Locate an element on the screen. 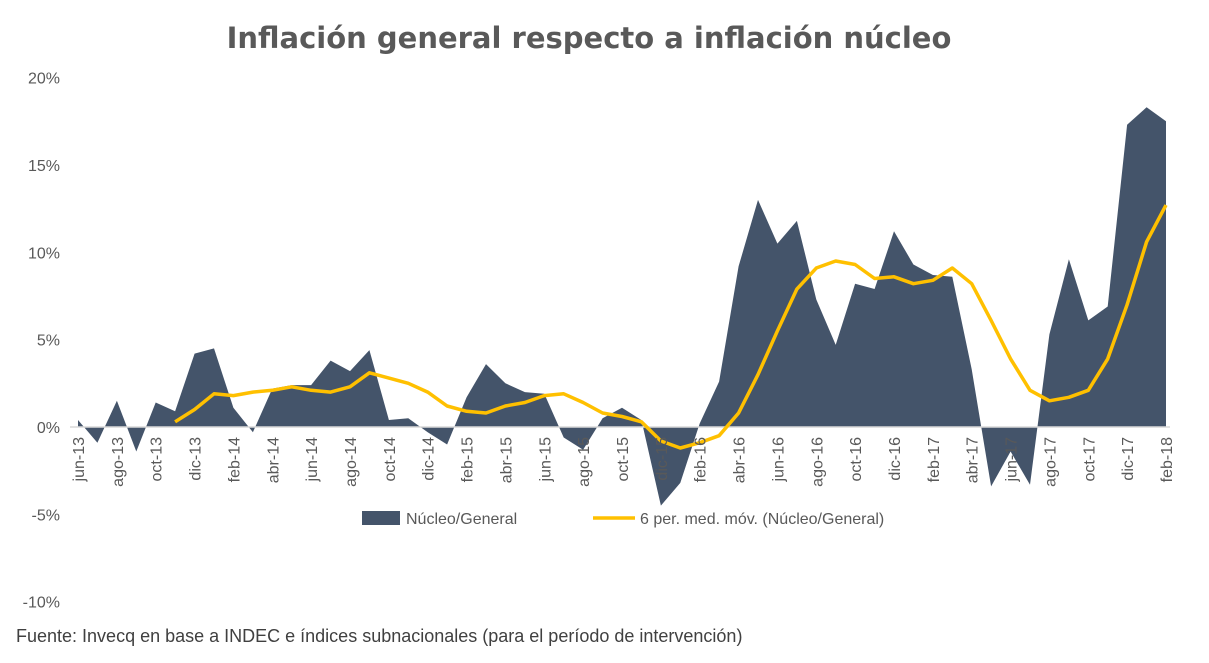 Image resolution: width=1209 pixels, height=663 pixels. x-tick-label: abr-16 is located at coordinates (740, 460).